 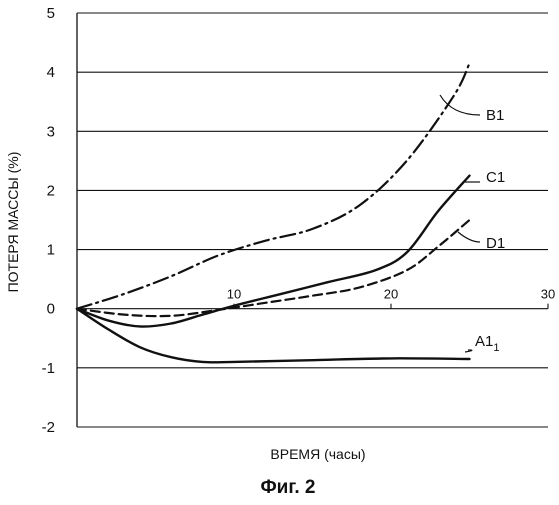 I want to click on y-tick-label: 2, so click(x=51, y=190).